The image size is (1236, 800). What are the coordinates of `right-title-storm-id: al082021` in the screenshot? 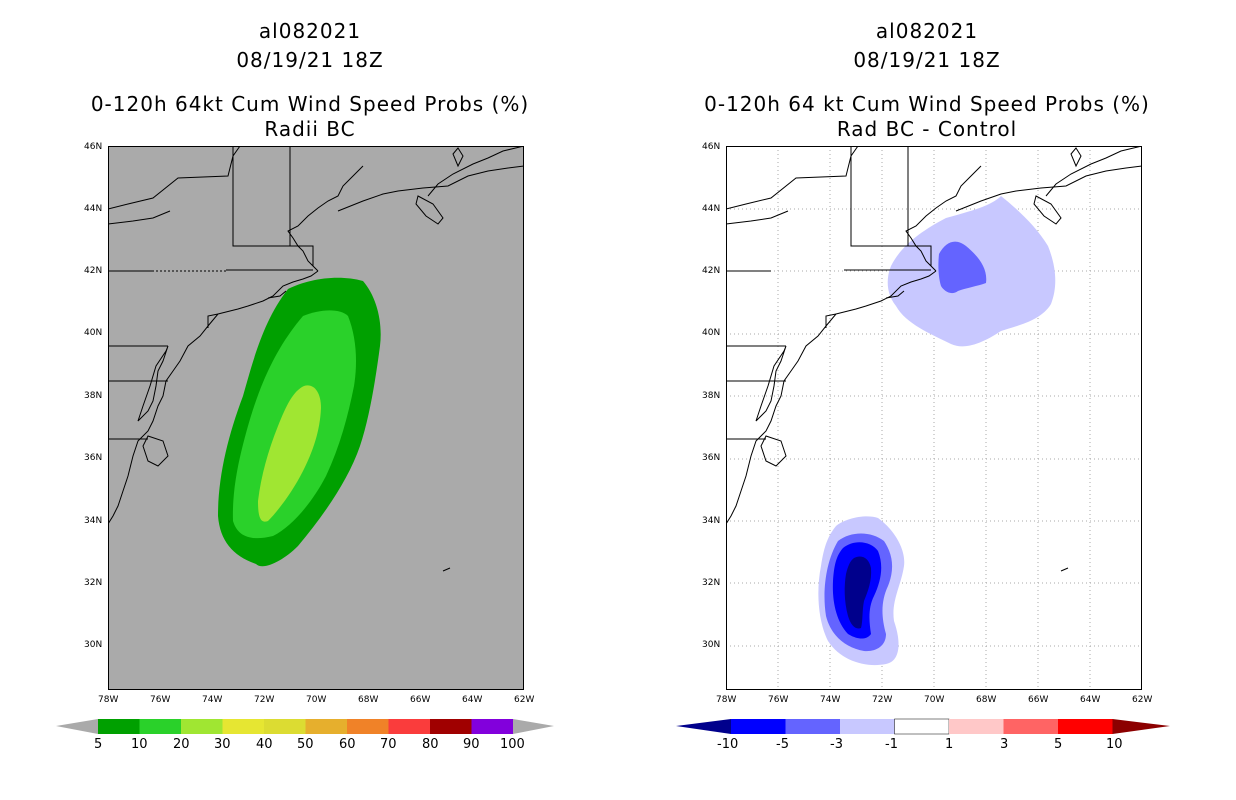 It's located at (927, 31).